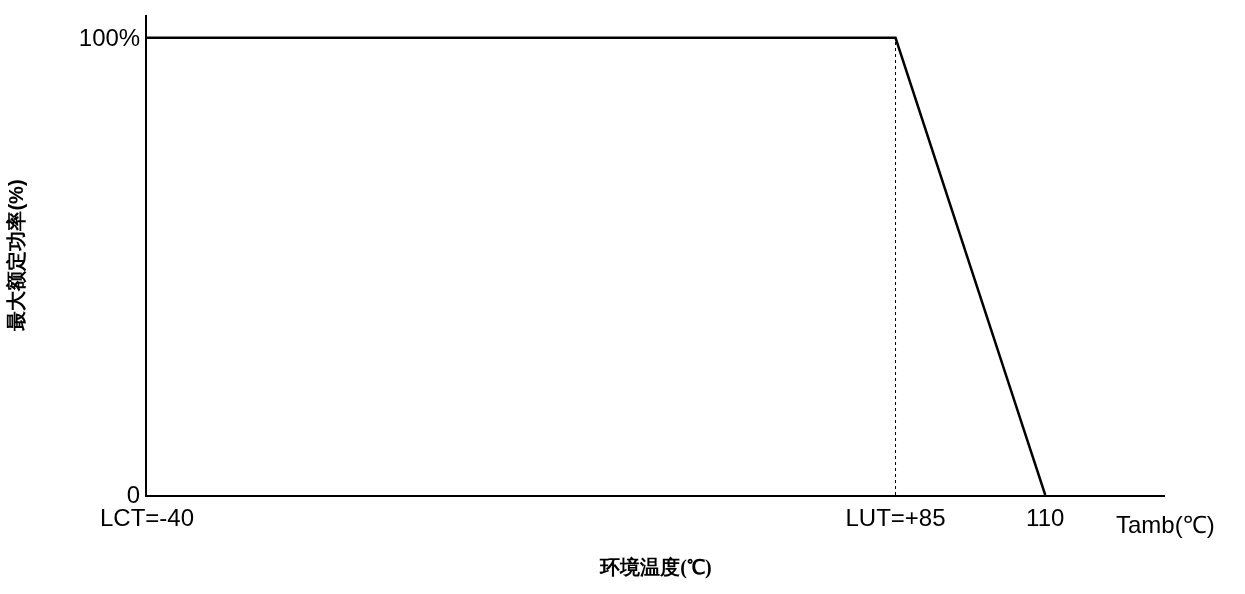 This screenshot has height=594, width=1245. Describe the element at coordinates (895, 517) in the screenshot. I see `x-tick-label: LUT=+85` at that location.